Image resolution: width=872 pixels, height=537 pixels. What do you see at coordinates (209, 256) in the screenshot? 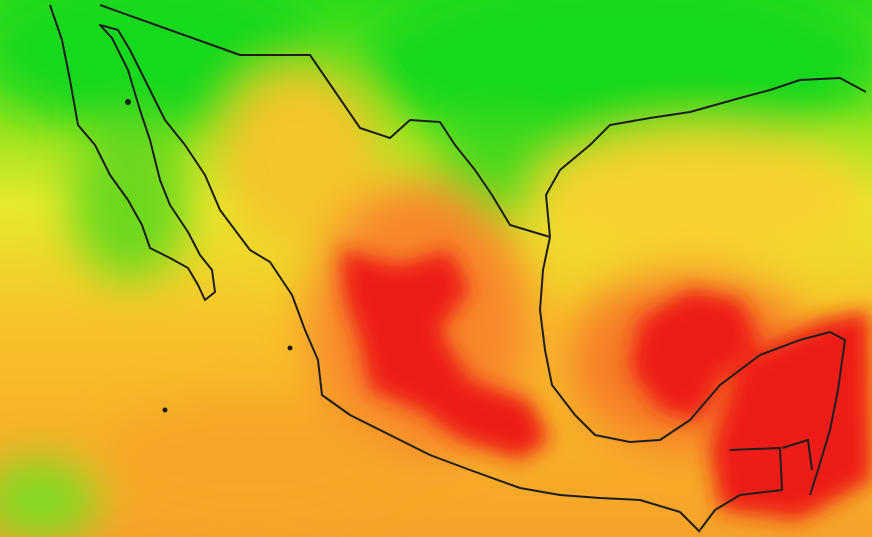
I see `islands` at bounding box center [209, 256].